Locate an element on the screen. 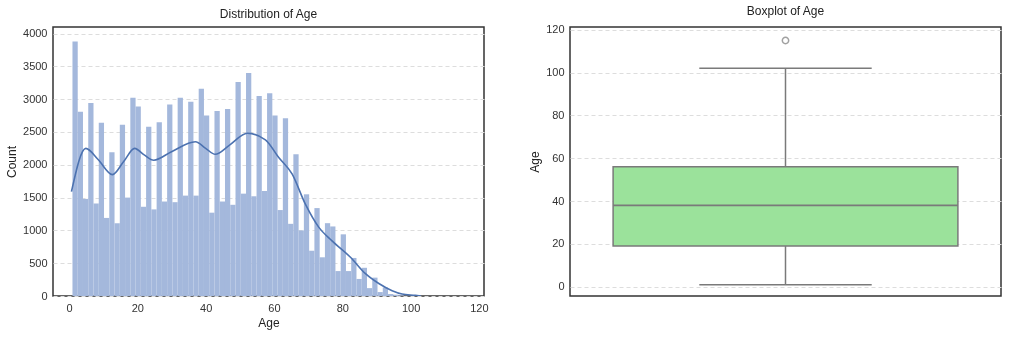  chart-title: Distribution of Age is located at coordinates (268, 14).